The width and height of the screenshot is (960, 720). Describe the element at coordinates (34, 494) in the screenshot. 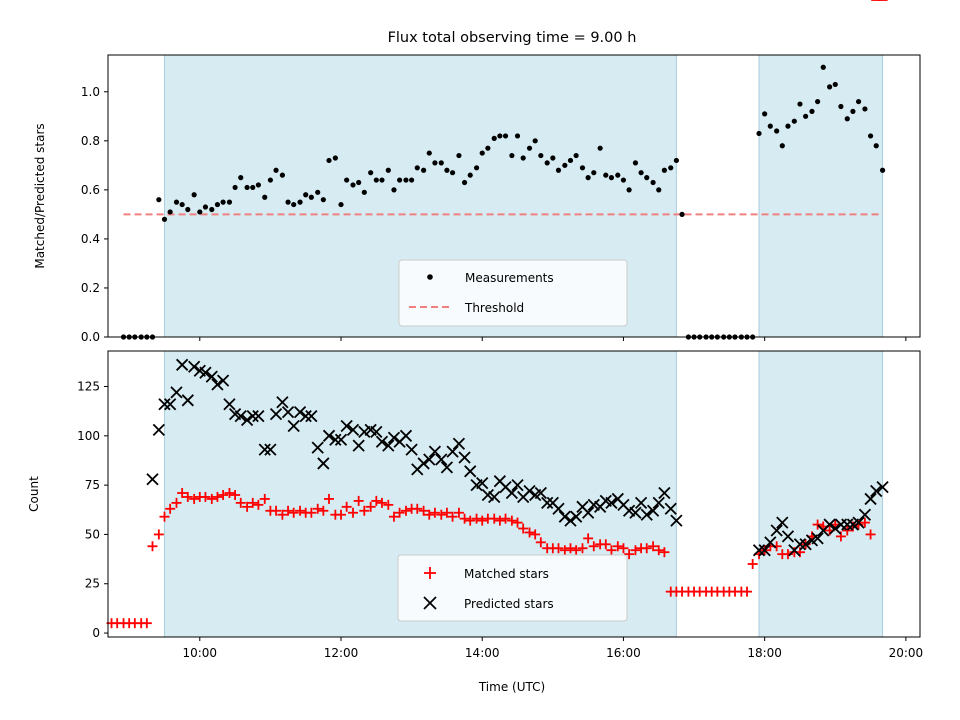

I see `bottom-y-axis-label: Count` at that location.